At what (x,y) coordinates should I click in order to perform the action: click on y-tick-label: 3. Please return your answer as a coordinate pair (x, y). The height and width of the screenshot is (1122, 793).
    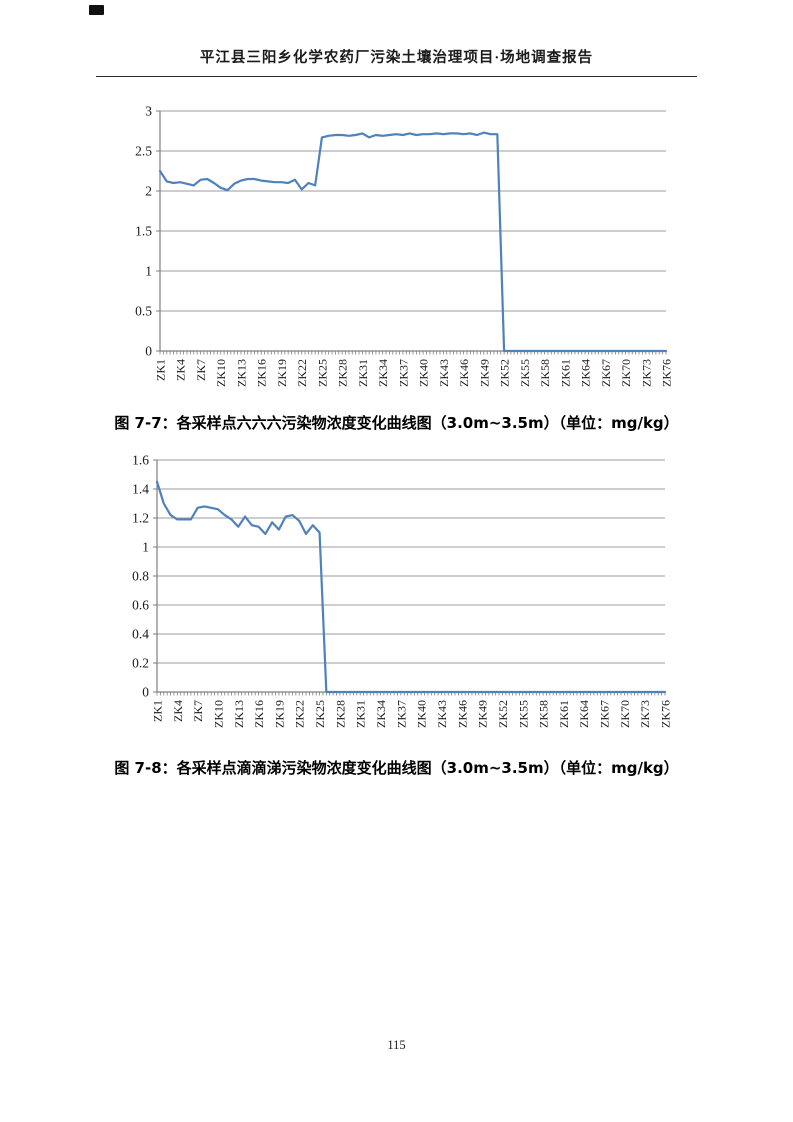
    Looking at the image, I should click on (148, 111).